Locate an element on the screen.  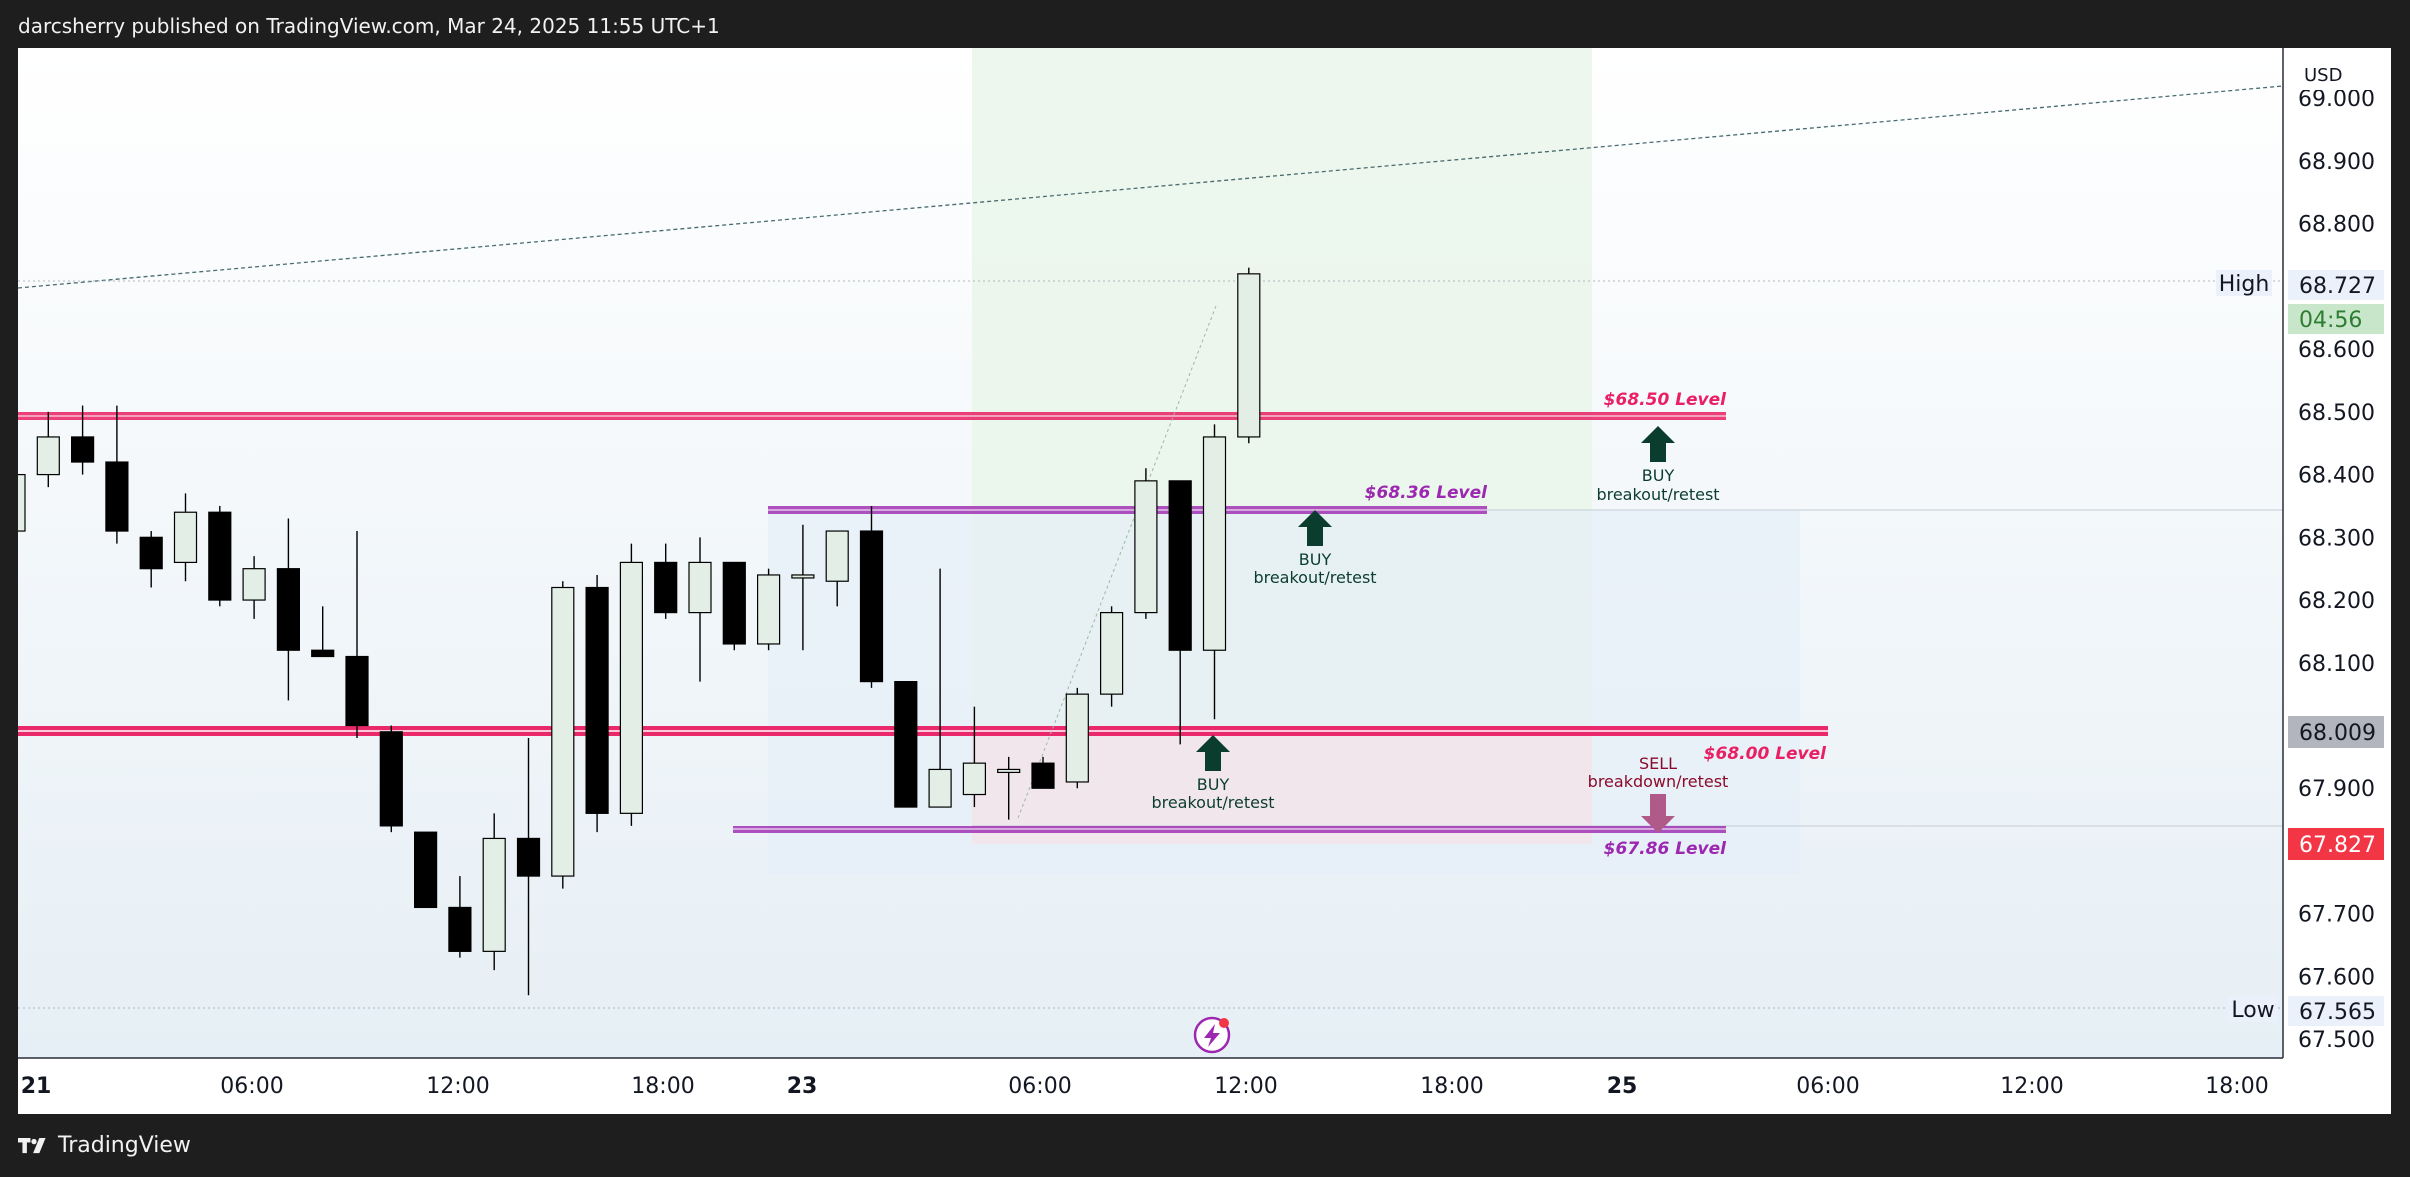
time-label-21: 21 is located at coordinates (36, 1086).